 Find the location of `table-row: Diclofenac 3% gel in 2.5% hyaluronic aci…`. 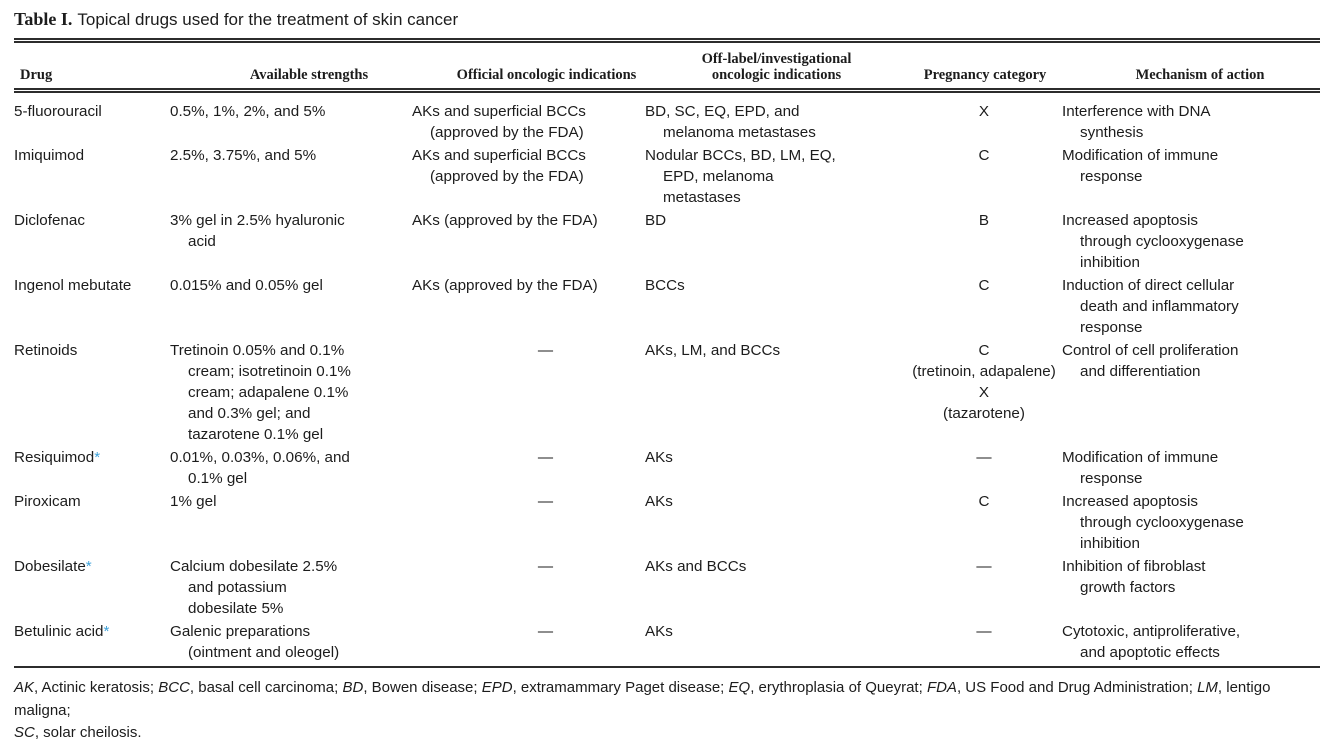

table-row: Diclofenac 3% gel in 2.5% hyaluronic aci… is located at coordinates (667, 241).